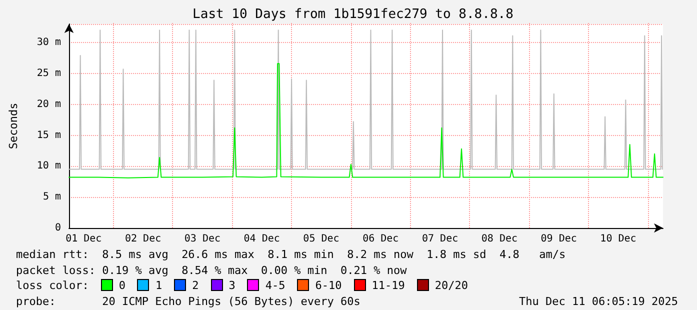 This screenshot has height=310, width=697. Describe the element at coordinates (321, 239) in the screenshot. I see `x-tick-label: 05 Dec` at that location.